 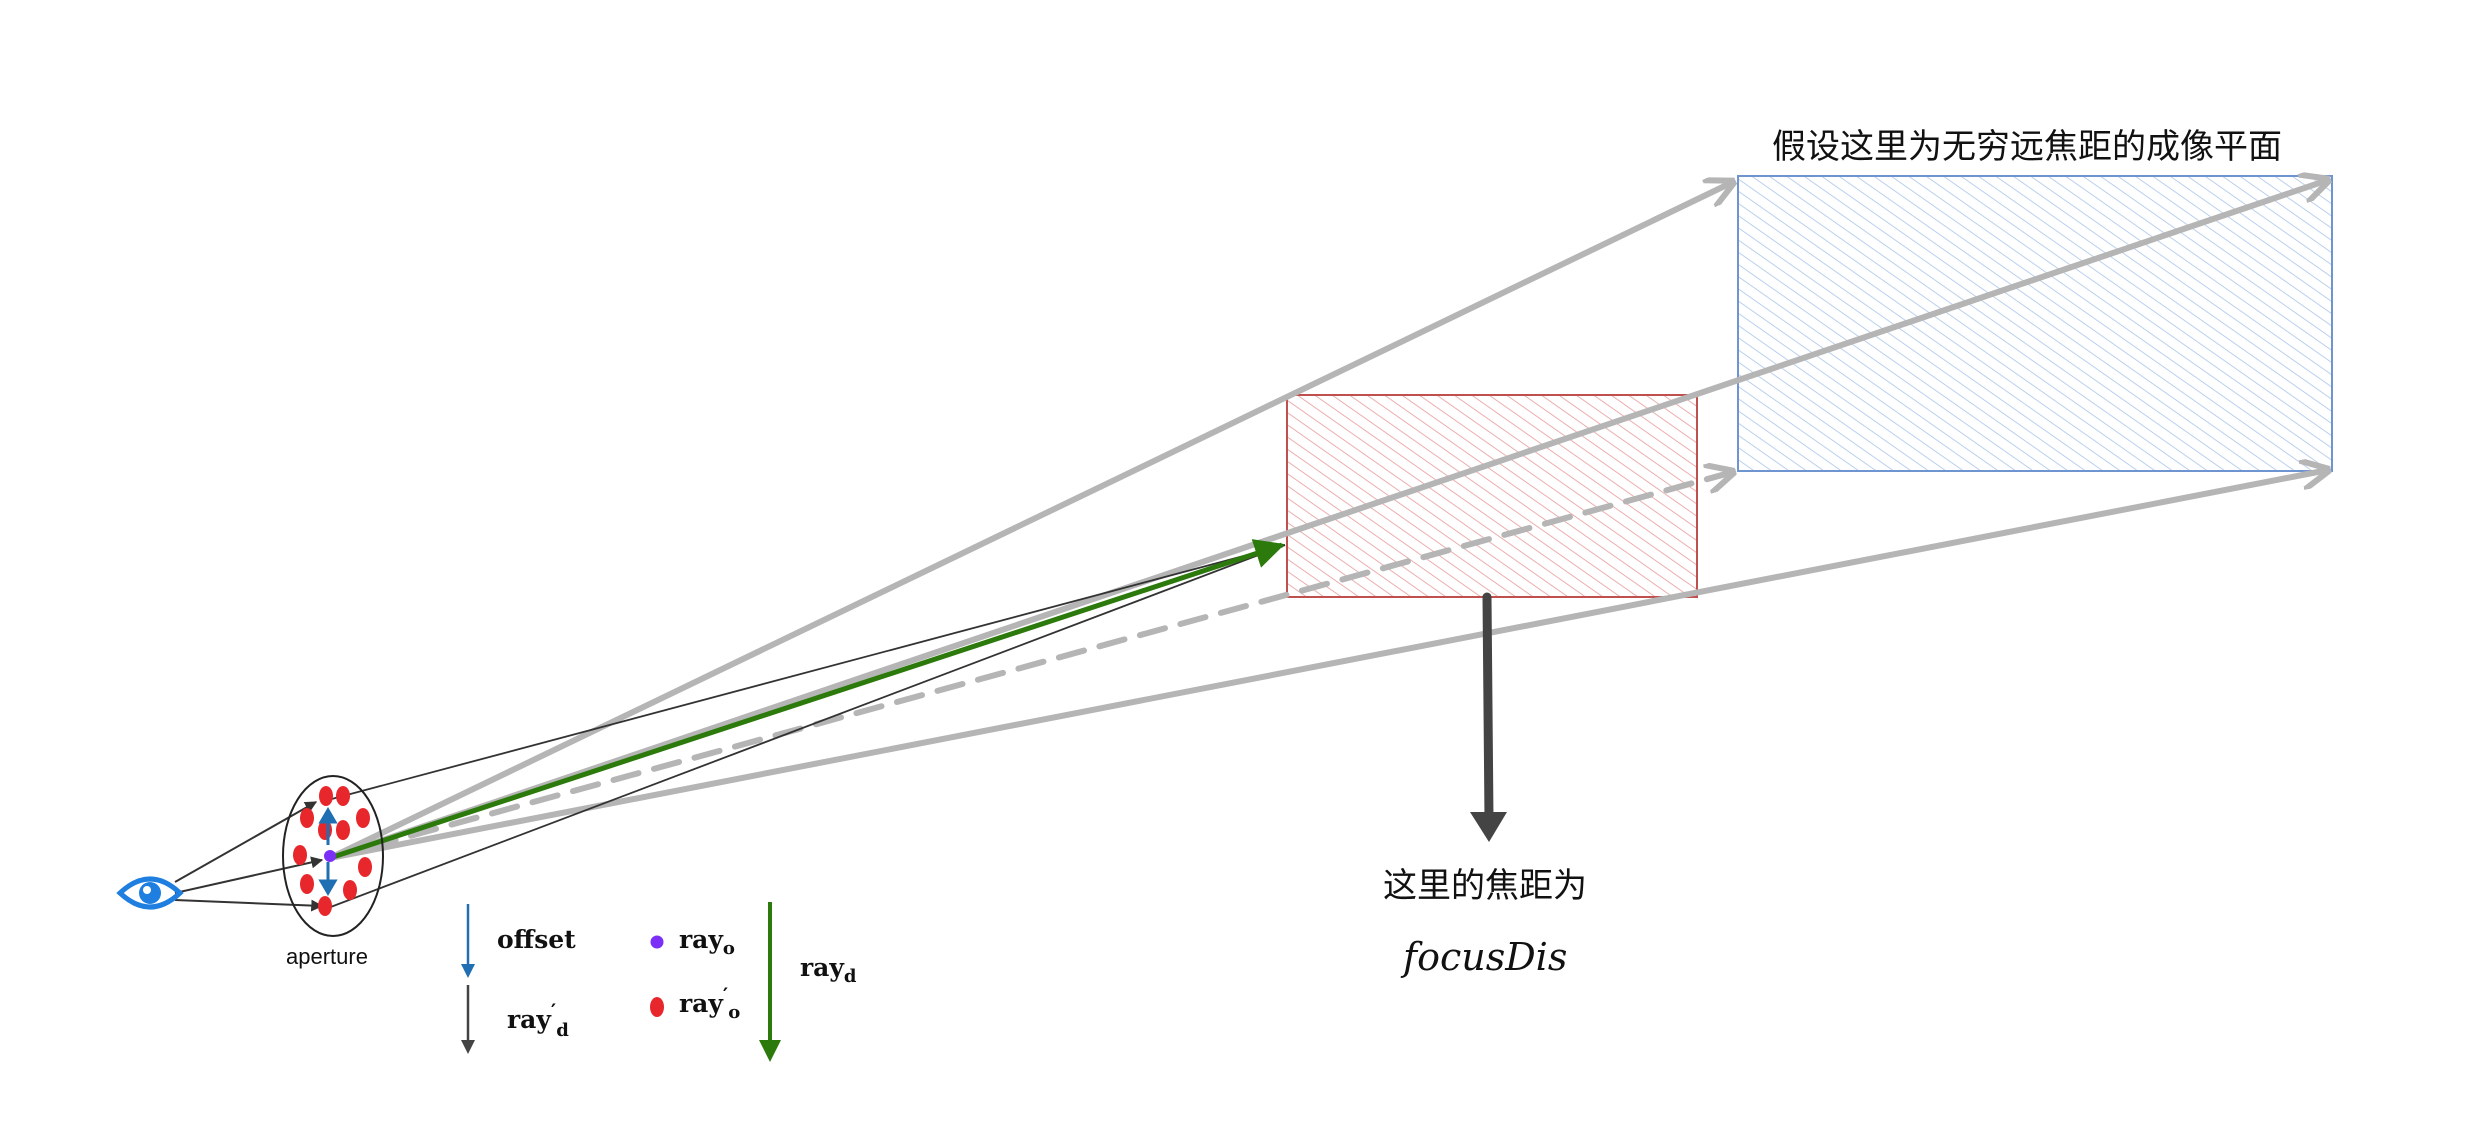 What do you see at coordinates (150, 893) in the screenshot?
I see `eye-icon` at bounding box center [150, 893].